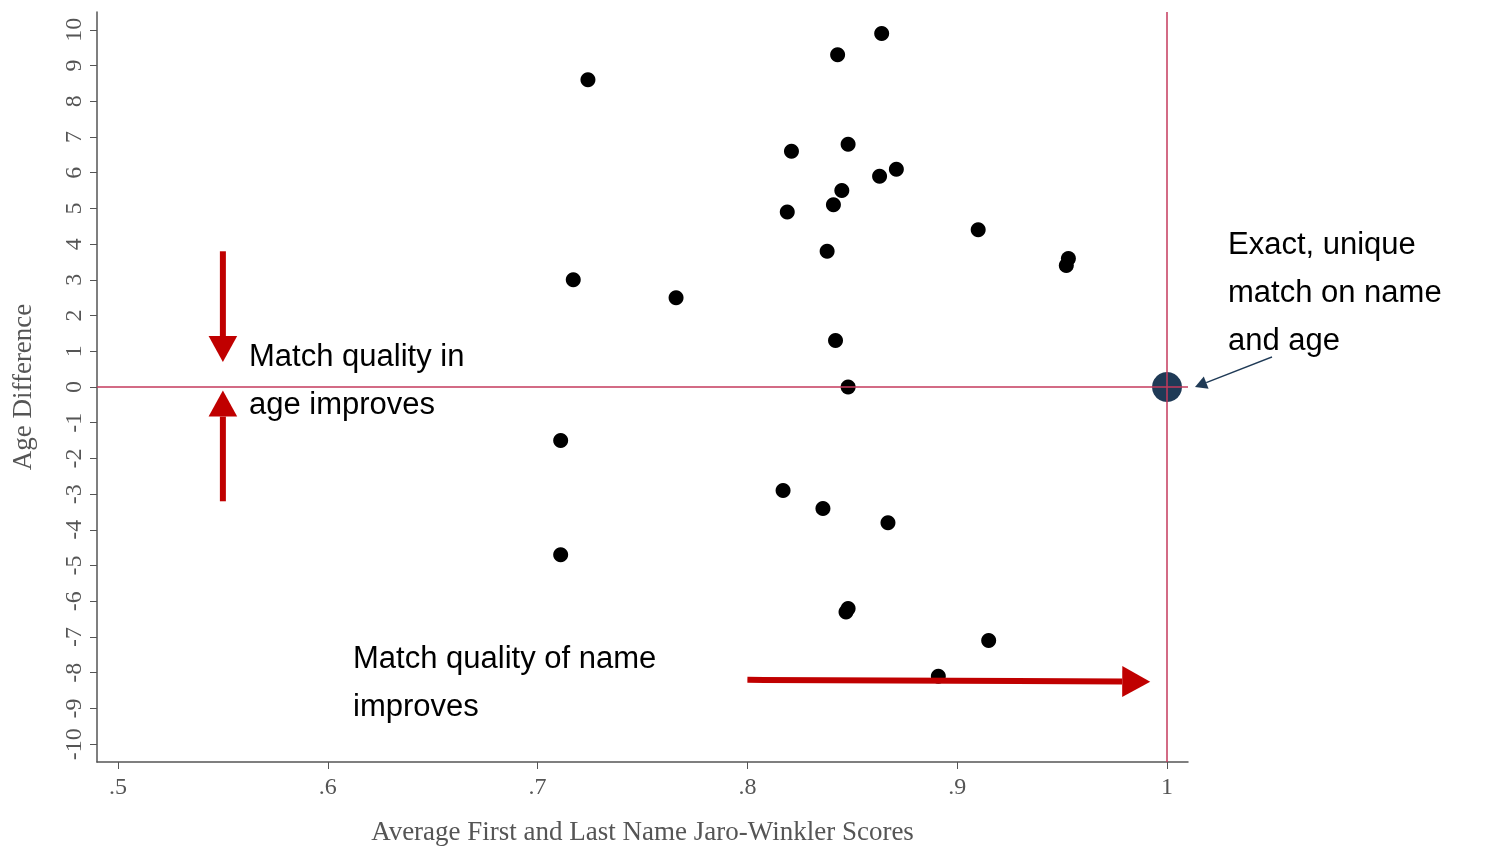  Describe the element at coordinates (73, 601) in the screenshot. I see `y-tick-label: -6` at that location.